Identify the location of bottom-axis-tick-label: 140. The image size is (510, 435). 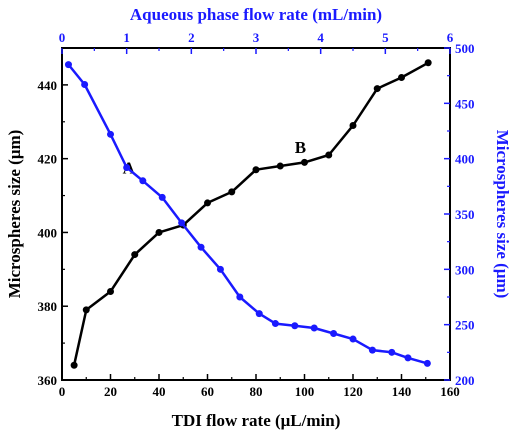
(402, 391).